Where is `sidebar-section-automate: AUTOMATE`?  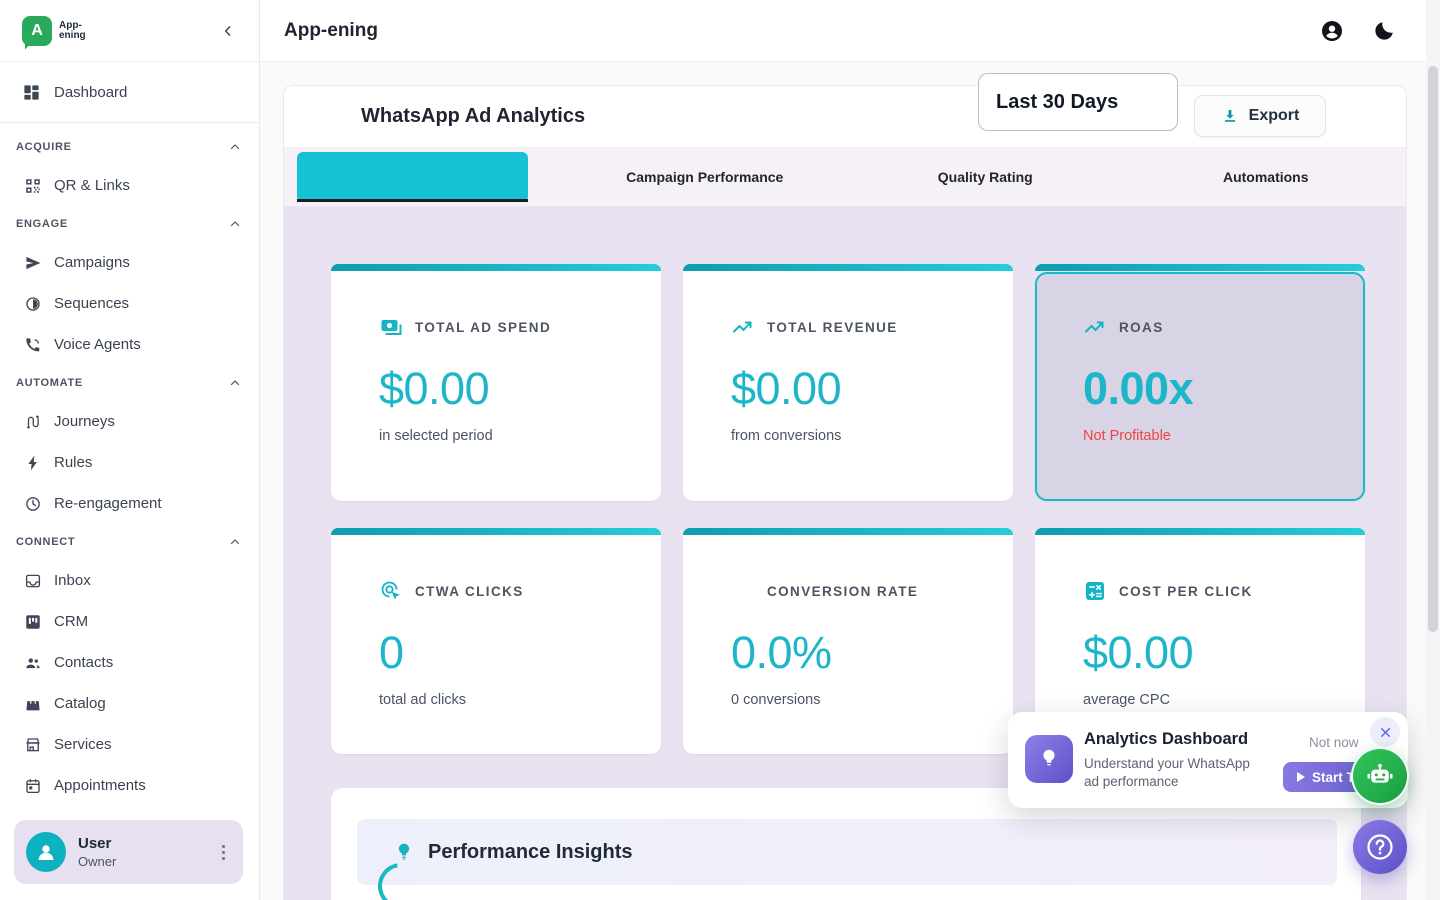
sidebar-section-automate: AUTOMATE is located at coordinates (129, 383).